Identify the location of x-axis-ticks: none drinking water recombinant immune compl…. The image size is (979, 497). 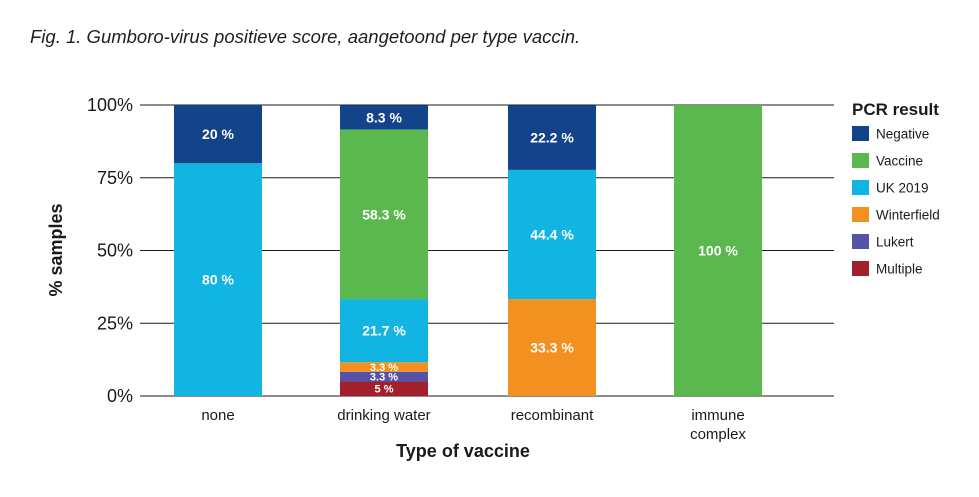
(473, 425).